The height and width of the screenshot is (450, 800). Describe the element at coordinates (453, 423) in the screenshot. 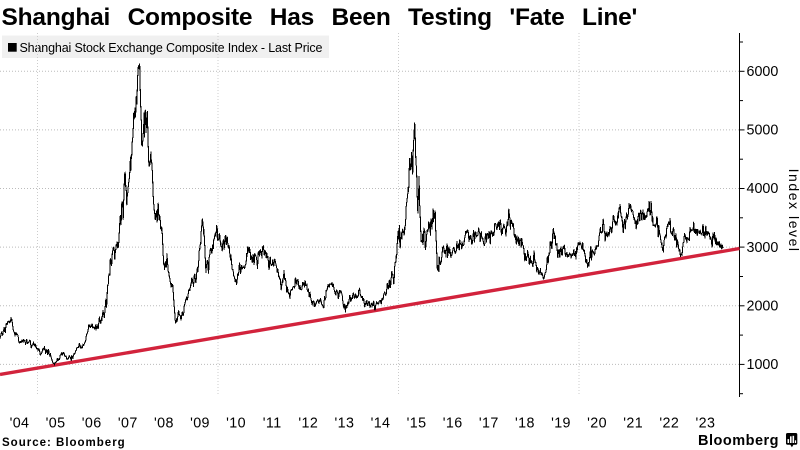

I see `svg-text: '16` at that location.